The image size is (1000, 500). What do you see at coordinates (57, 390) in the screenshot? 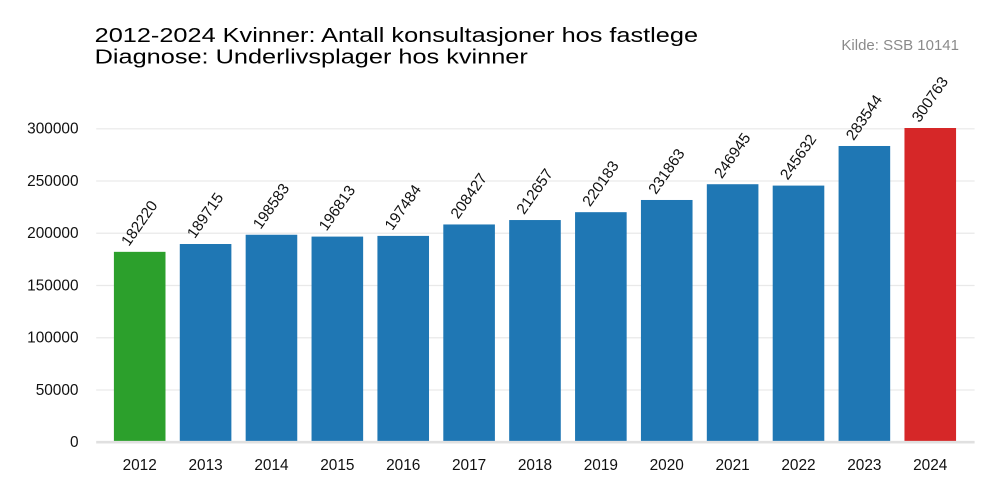
I see `svg-text: 50000` at bounding box center [57, 390].